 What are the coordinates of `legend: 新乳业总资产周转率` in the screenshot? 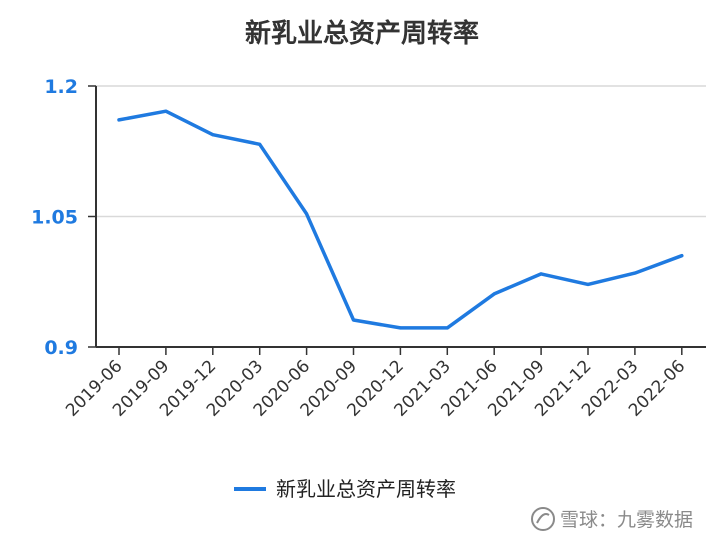 It's located at (345, 489).